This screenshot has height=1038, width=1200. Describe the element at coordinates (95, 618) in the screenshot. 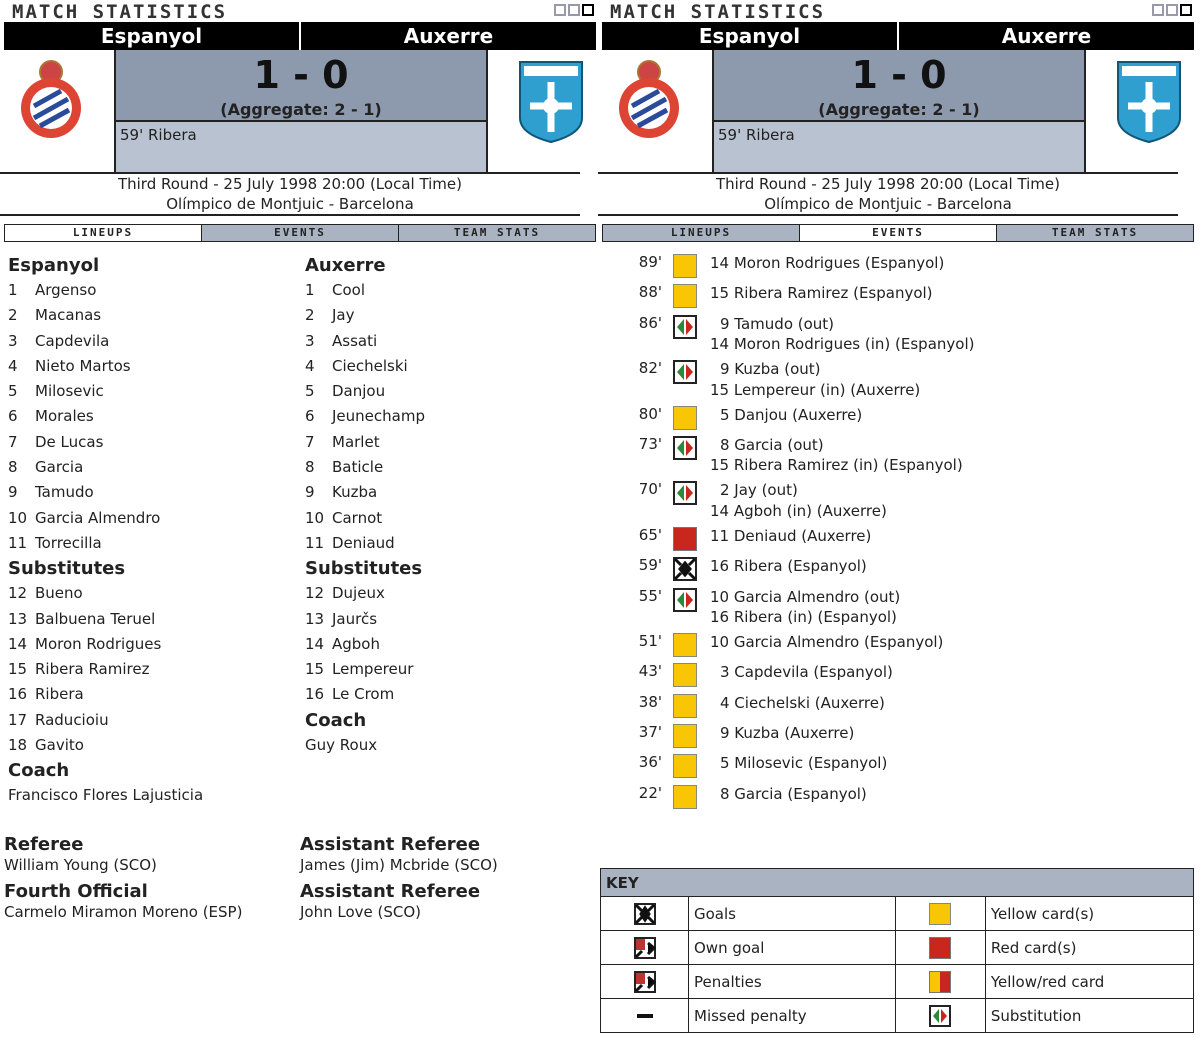

I see `player-name: Balbuena Teruel` at that location.